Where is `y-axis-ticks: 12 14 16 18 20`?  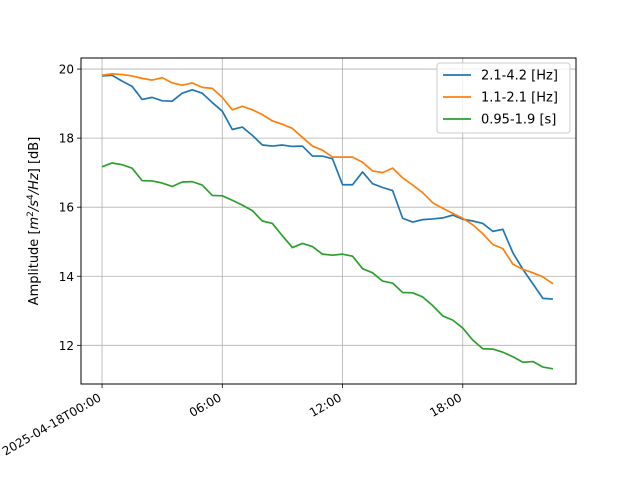 y-axis-ticks: 12 14 16 18 20 is located at coordinates (70, 208).